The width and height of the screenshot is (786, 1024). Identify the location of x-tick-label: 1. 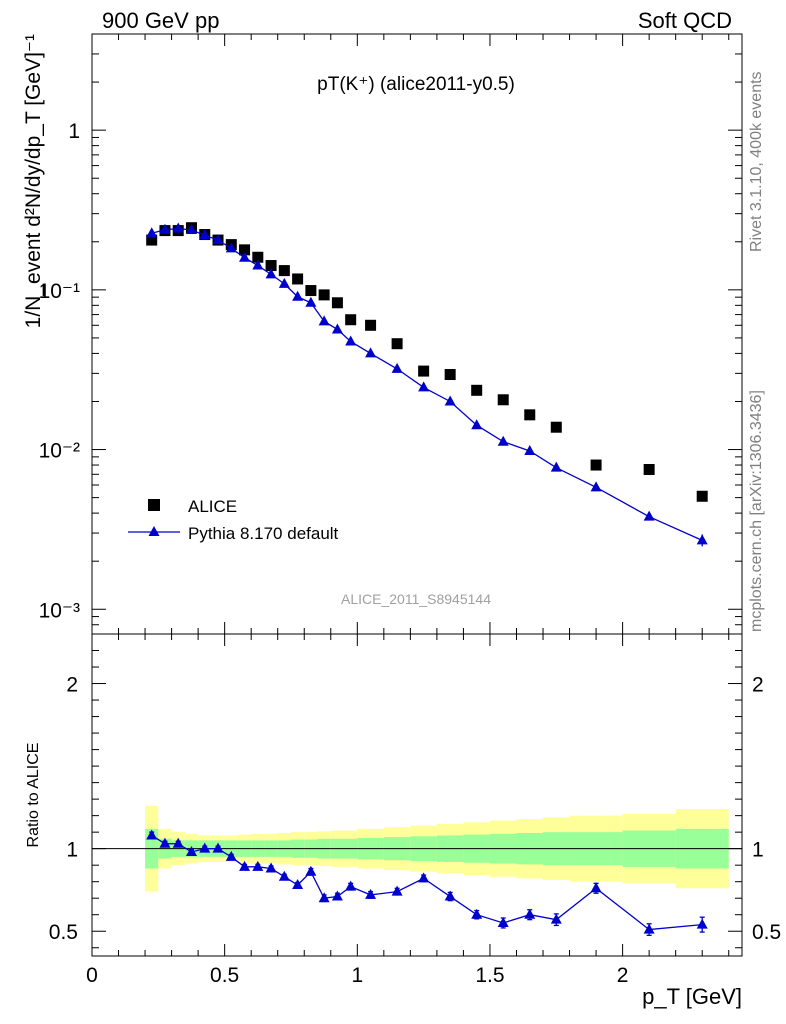
(357, 975).